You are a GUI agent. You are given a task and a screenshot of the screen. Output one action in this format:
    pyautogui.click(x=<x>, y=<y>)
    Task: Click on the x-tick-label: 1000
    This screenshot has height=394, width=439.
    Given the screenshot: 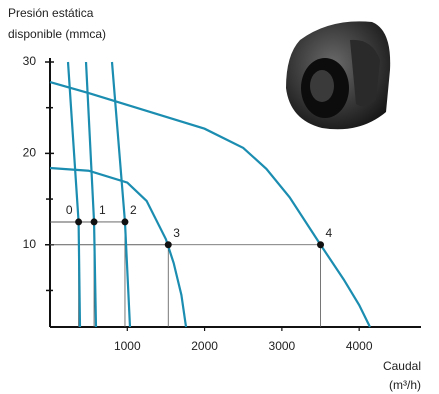 What is the action you would take?
    pyautogui.click(x=127, y=346)
    